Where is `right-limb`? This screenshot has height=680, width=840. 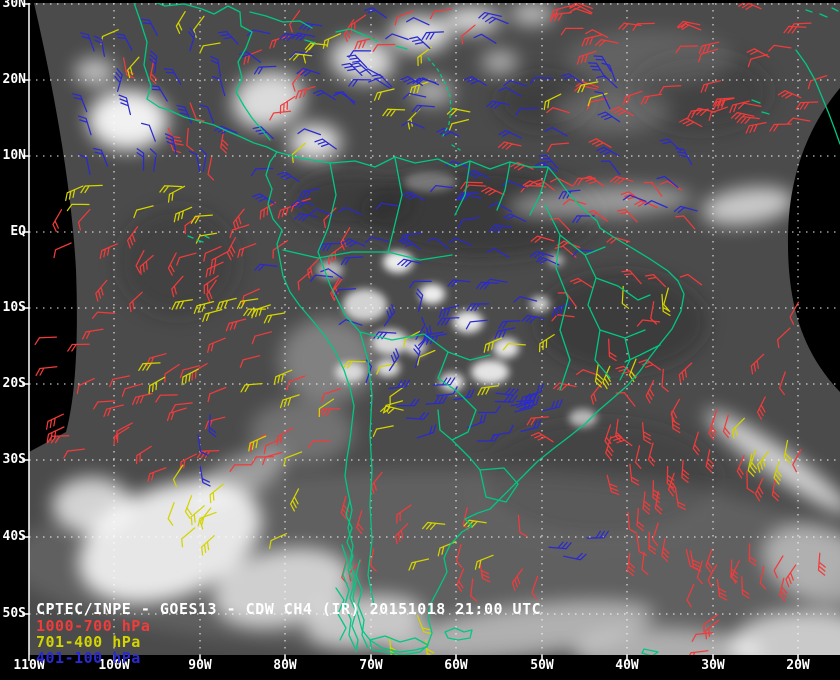 right-limb is located at coordinates (813, 240).